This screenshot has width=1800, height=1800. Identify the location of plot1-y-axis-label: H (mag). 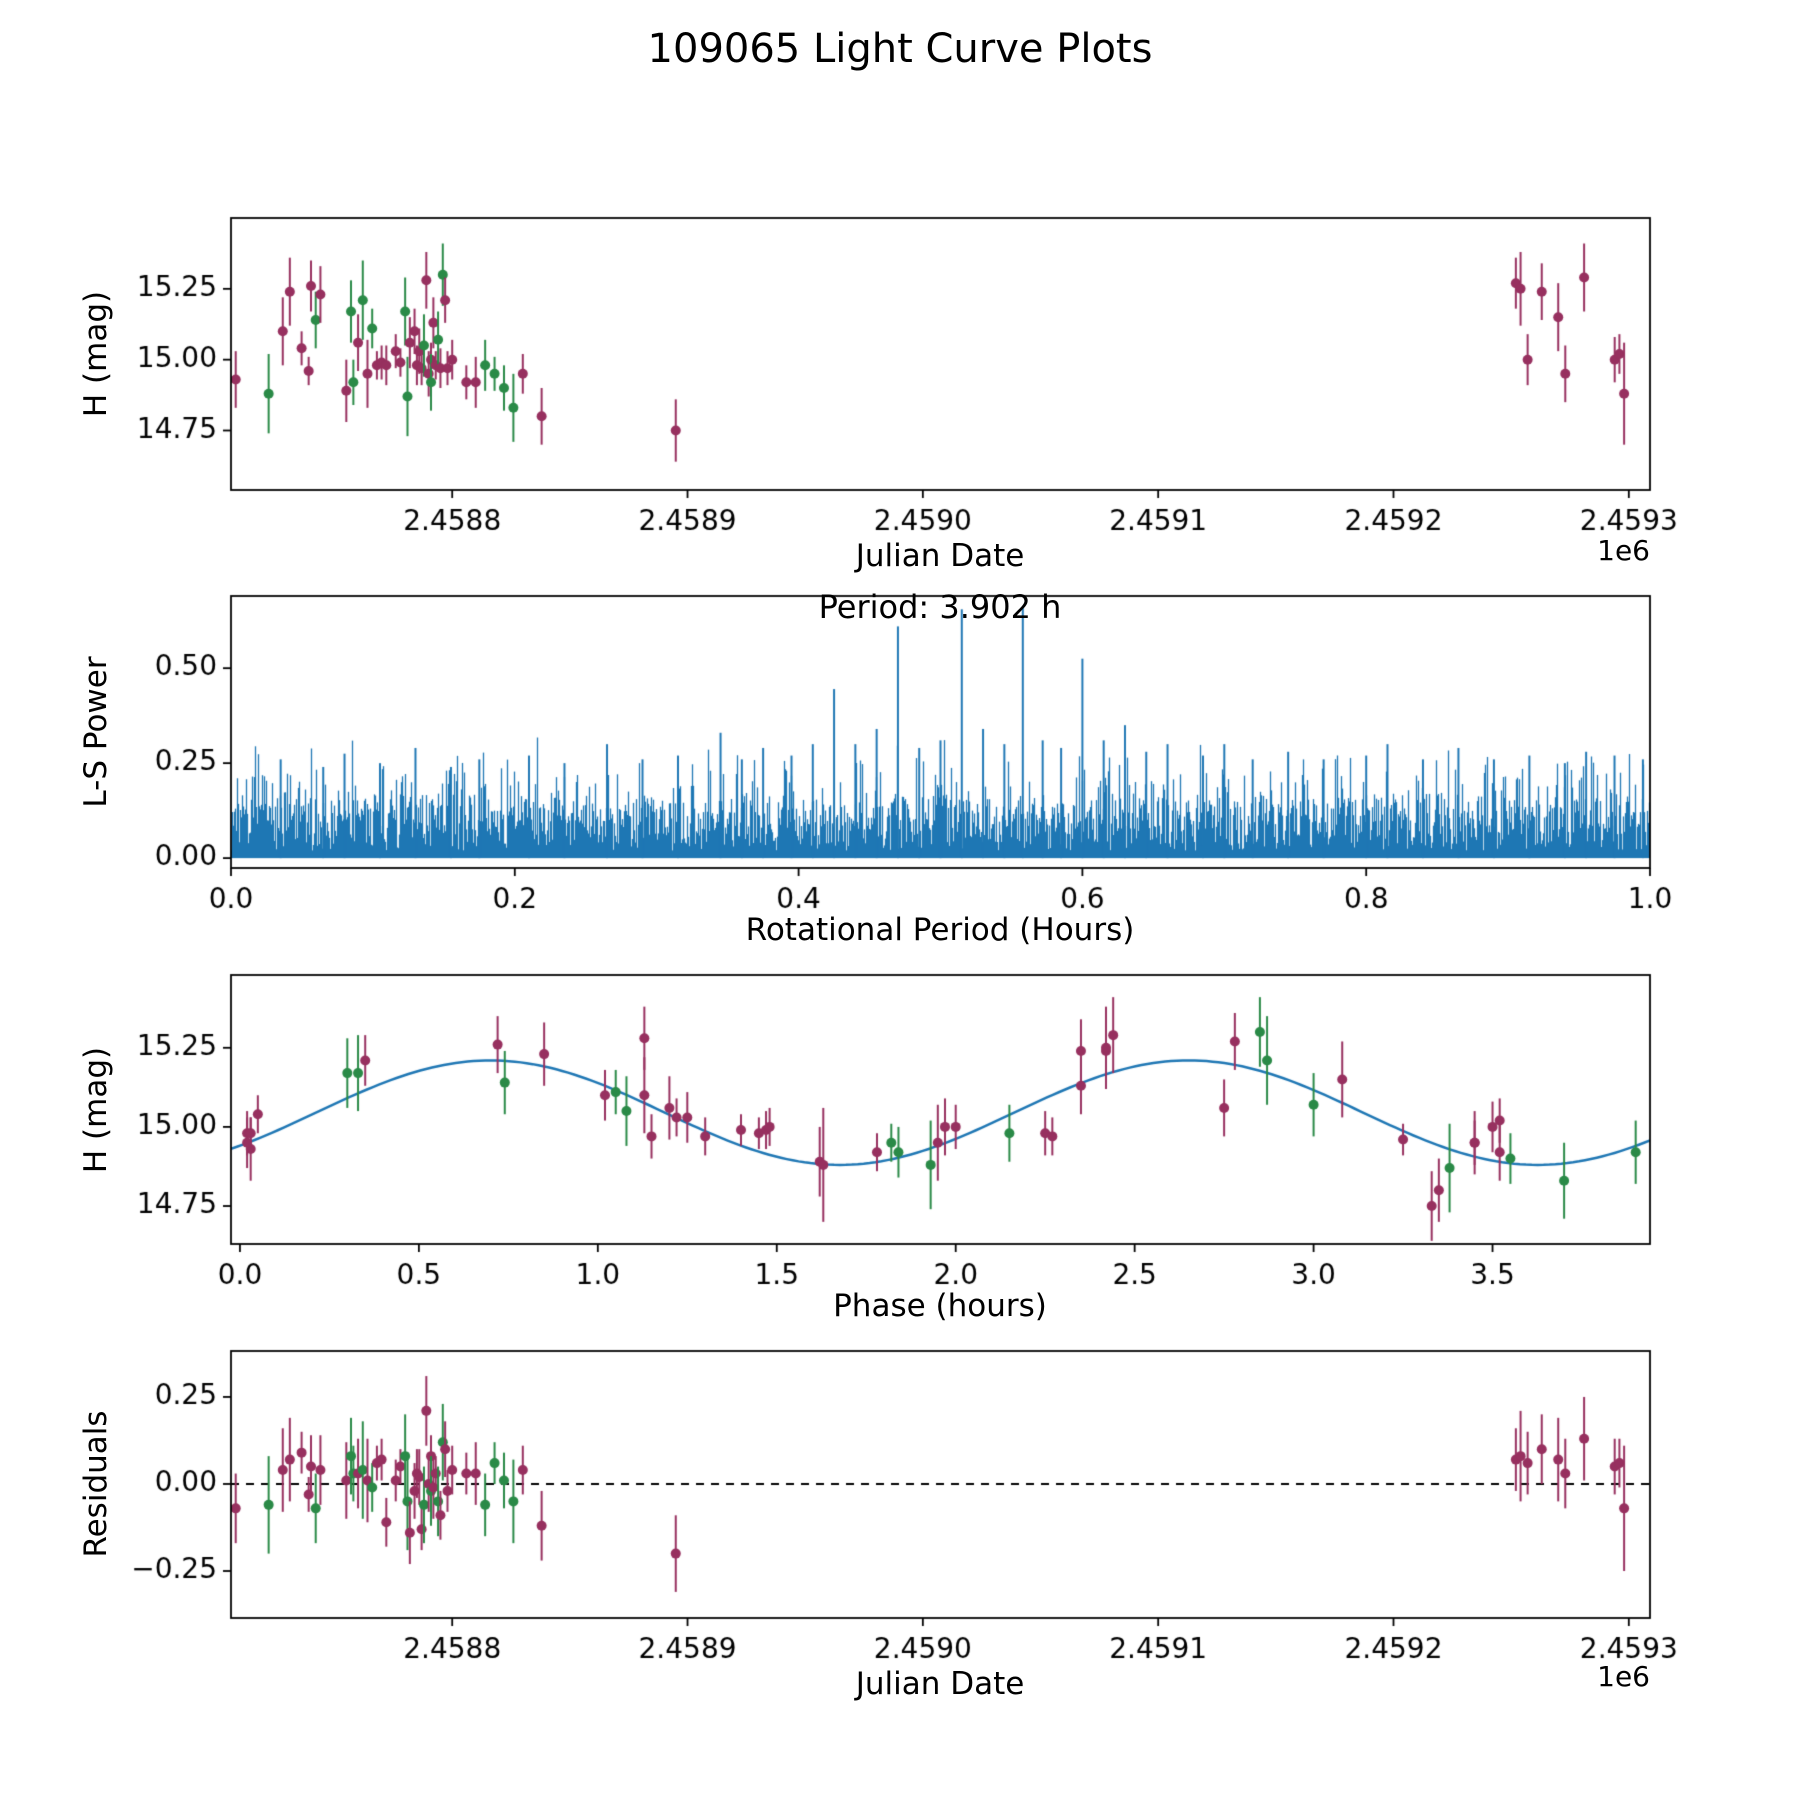
(96, 354).